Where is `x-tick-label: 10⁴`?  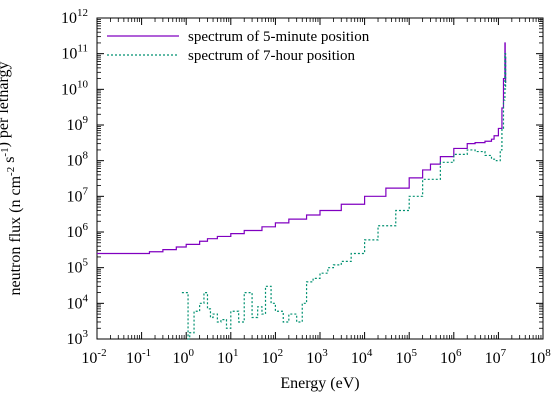 x-tick-label: 10⁴ is located at coordinates (362, 357).